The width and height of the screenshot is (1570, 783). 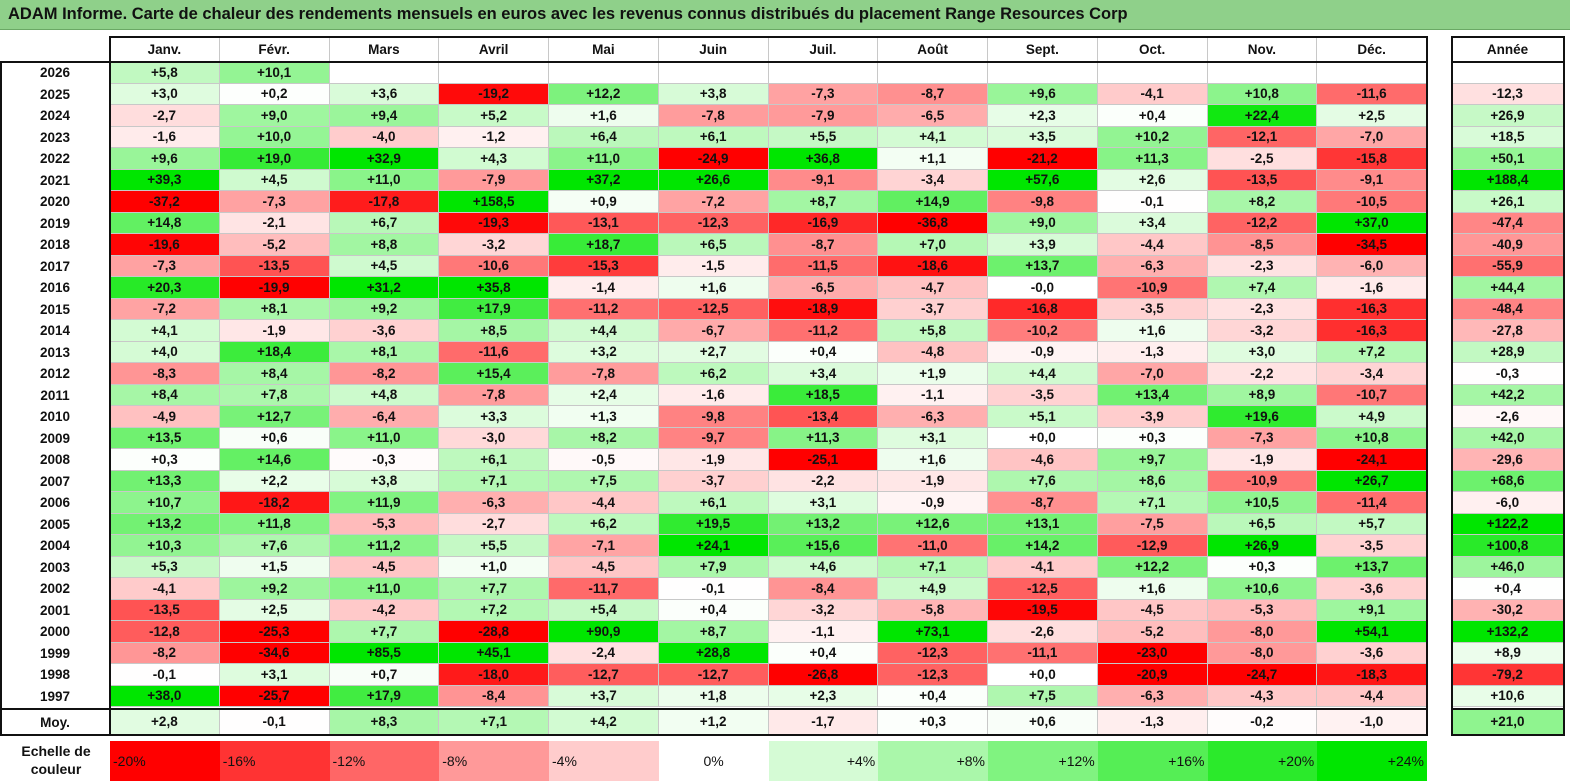 I want to click on heatmap-cell: -3,5, so click(x=1043, y=395).